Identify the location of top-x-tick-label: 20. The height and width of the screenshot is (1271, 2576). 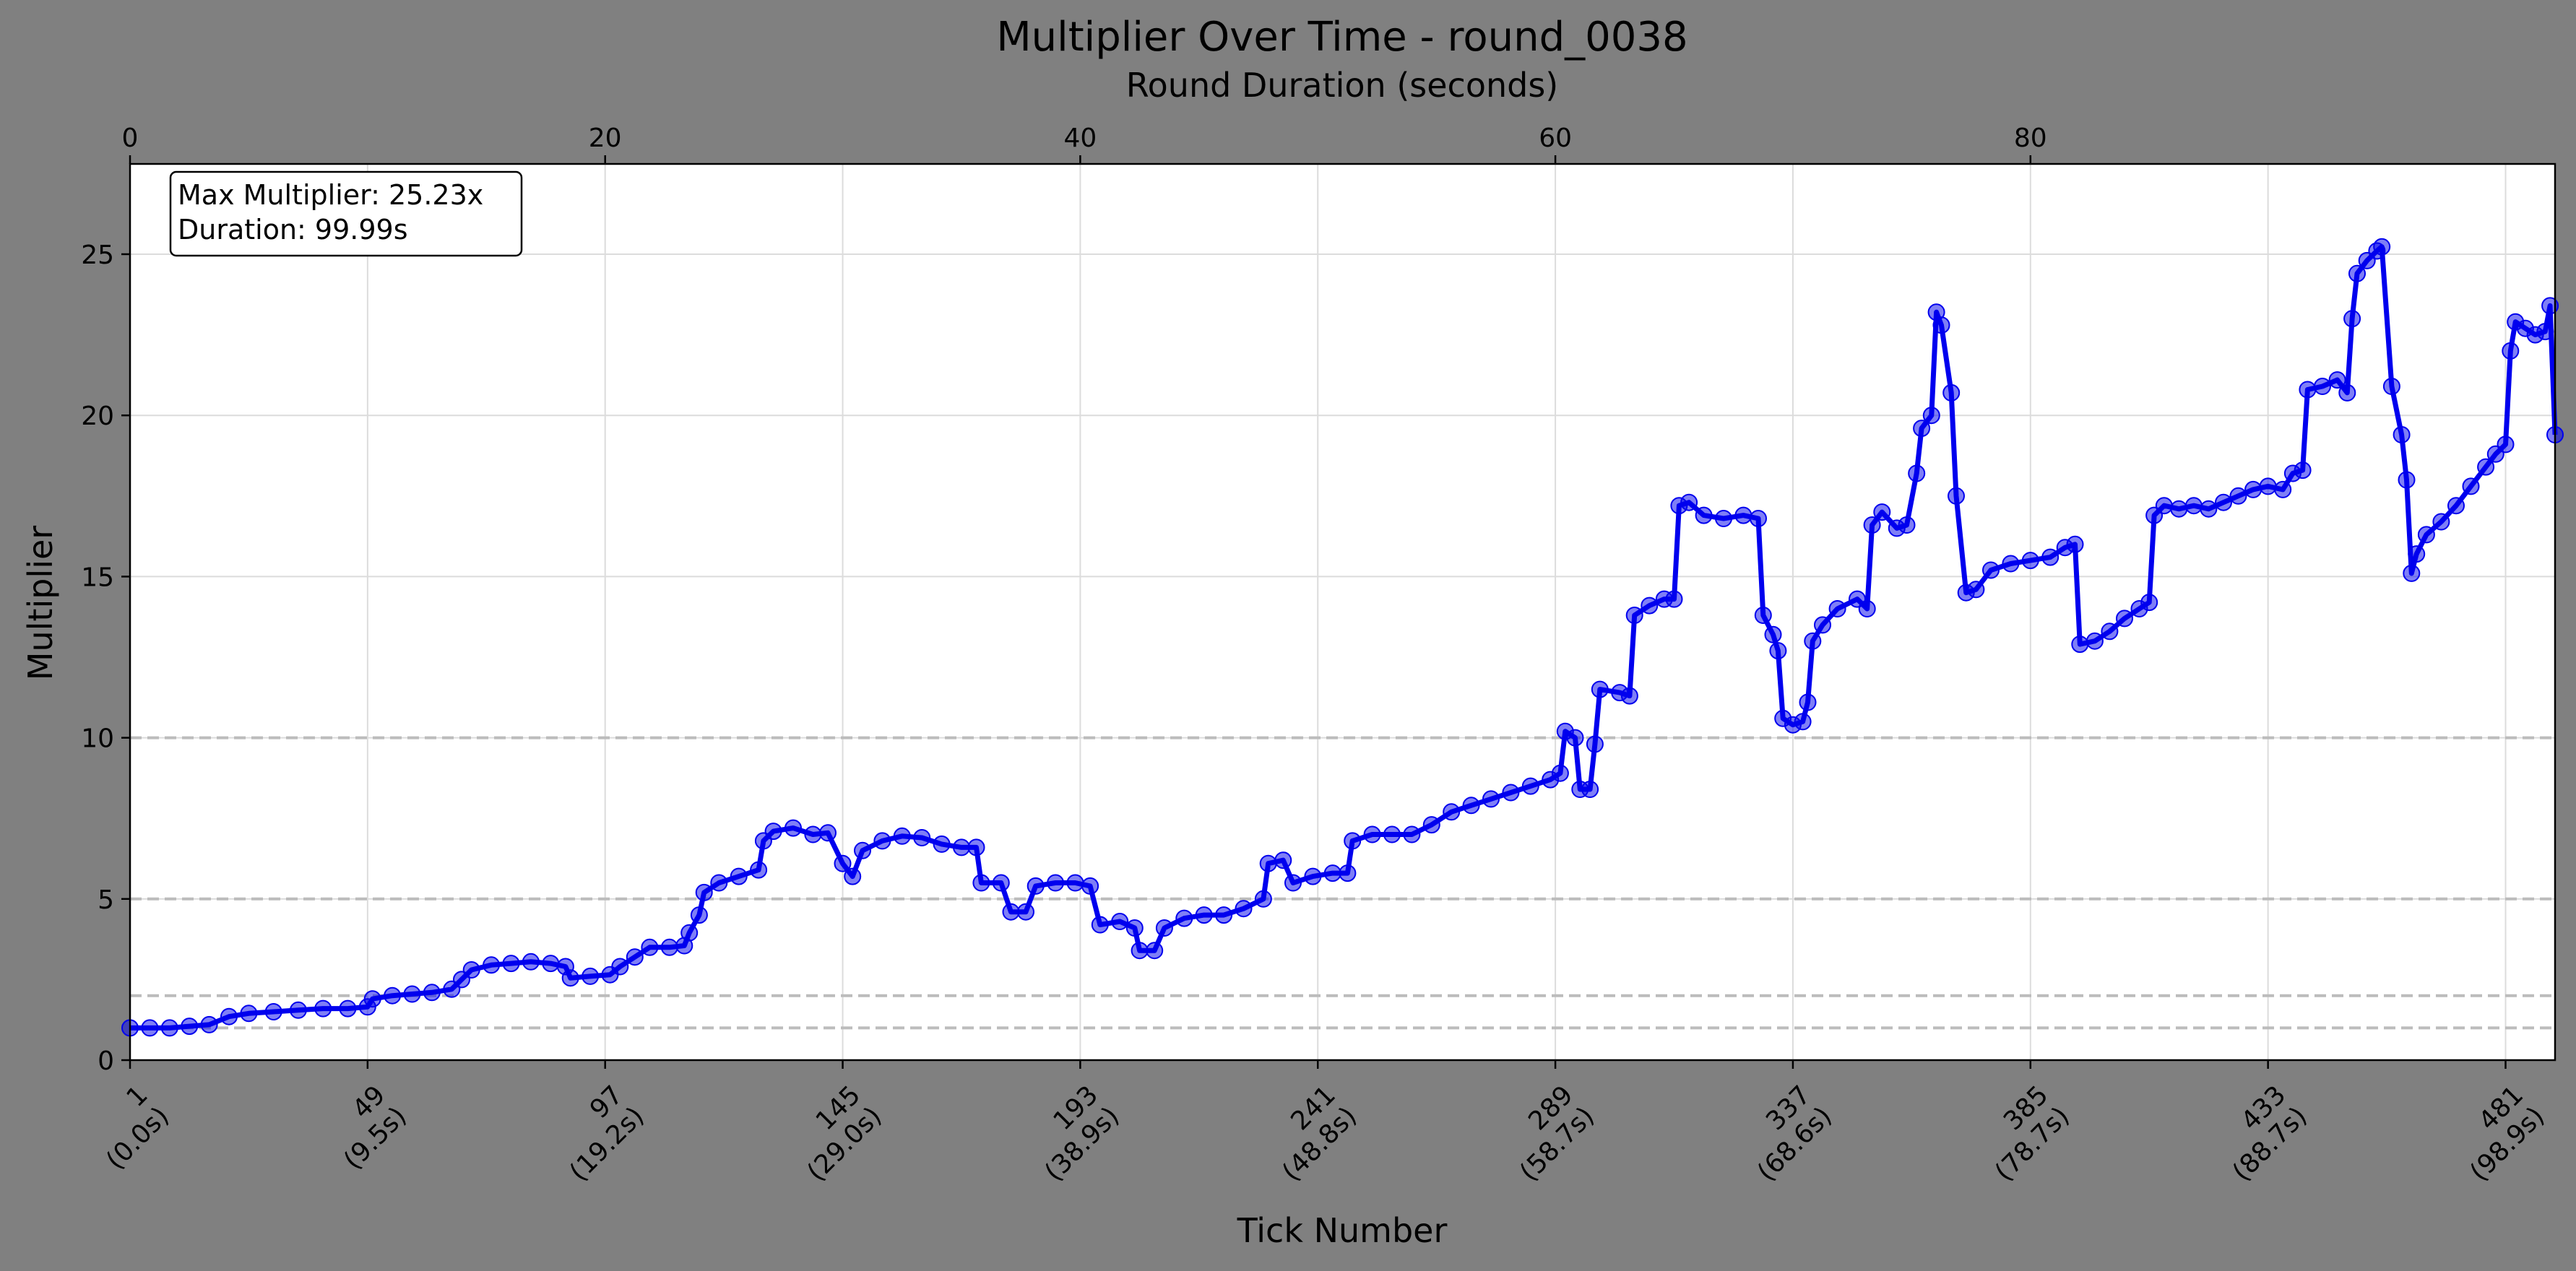
(605, 138).